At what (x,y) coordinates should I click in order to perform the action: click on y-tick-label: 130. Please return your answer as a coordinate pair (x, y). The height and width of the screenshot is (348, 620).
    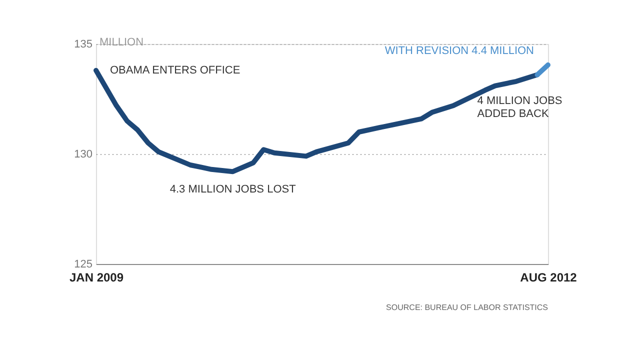
    Looking at the image, I should click on (83, 154).